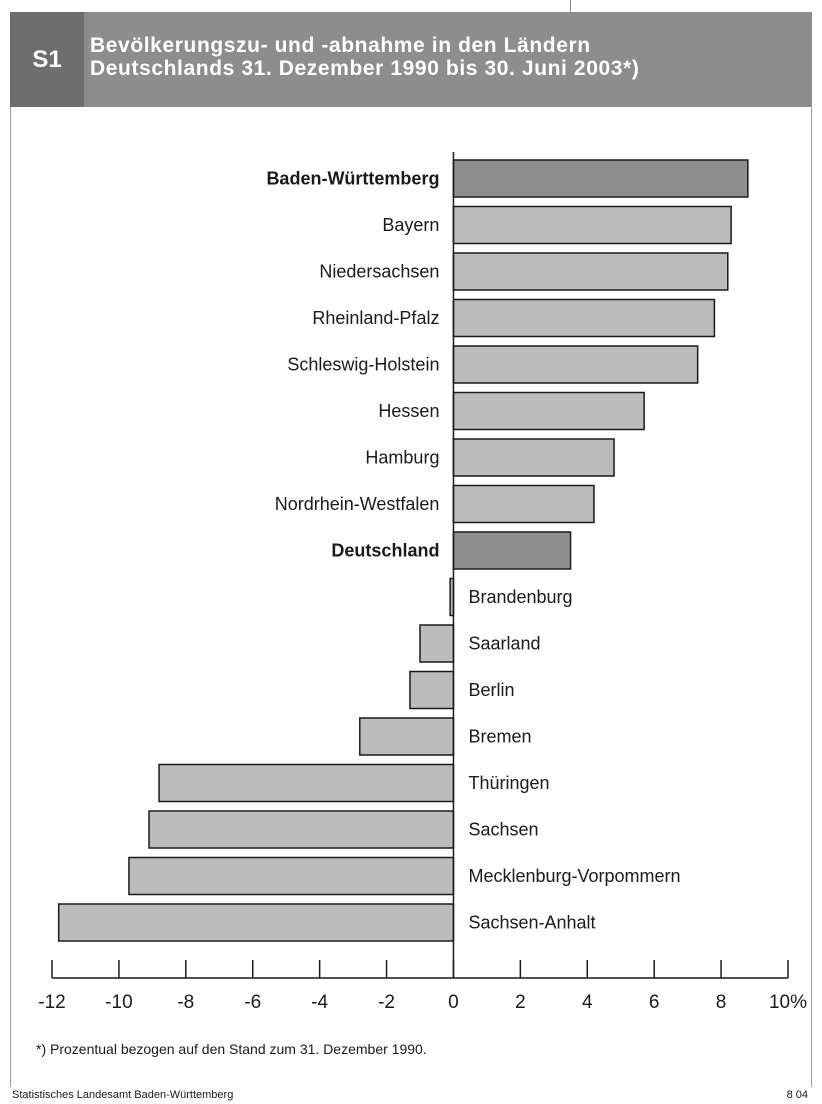 The width and height of the screenshot is (822, 1104). What do you see at coordinates (306, 783) in the screenshot?
I see `bar-thueringen` at bounding box center [306, 783].